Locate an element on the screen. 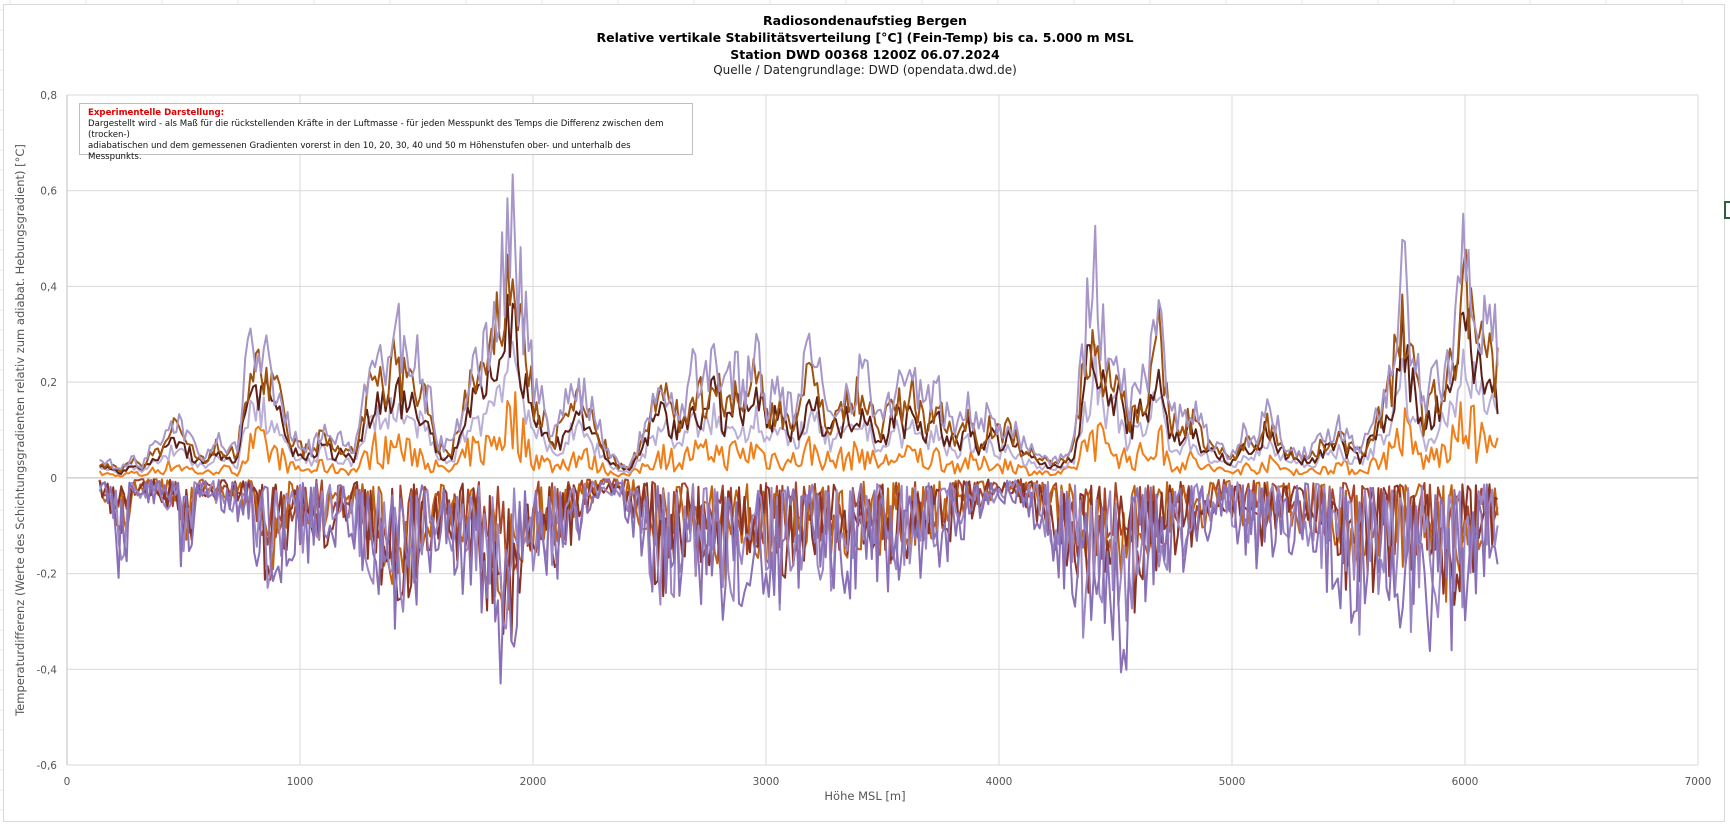  x-tick-label: 0 is located at coordinates (67, 782).